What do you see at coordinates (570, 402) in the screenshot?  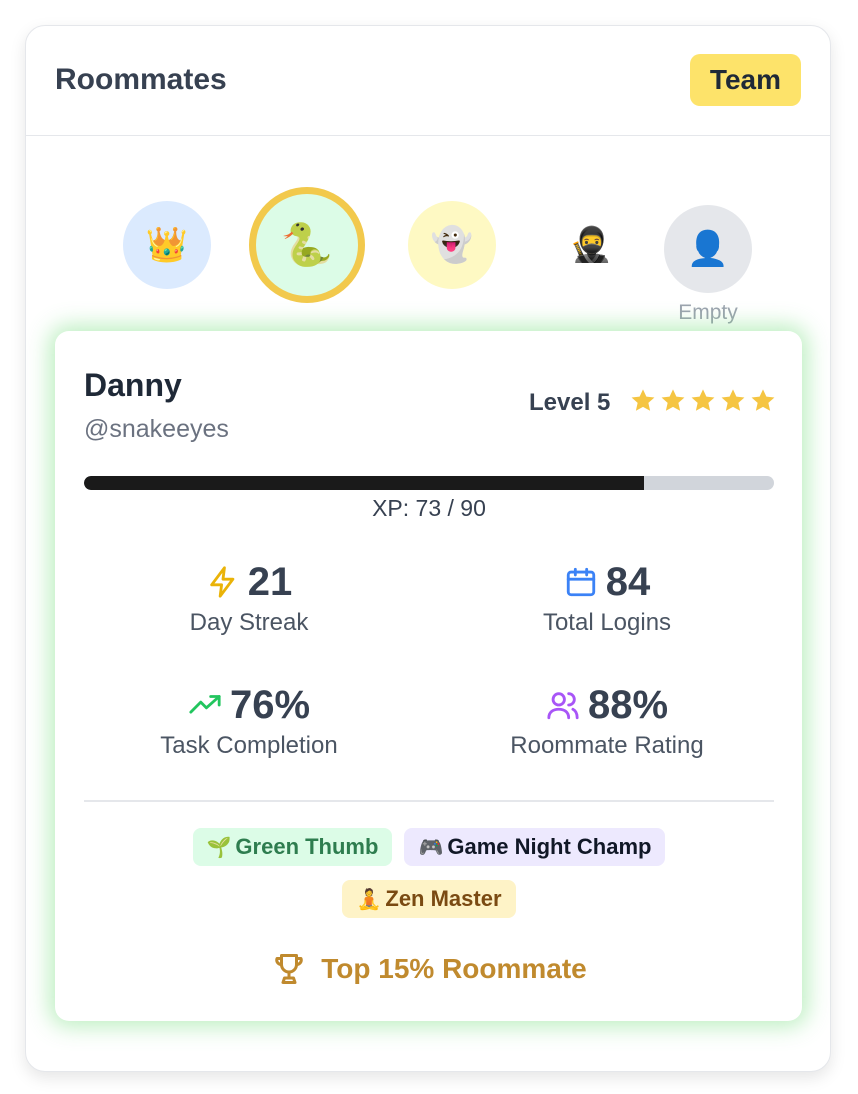 I see `level-label: Level 5` at bounding box center [570, 402].